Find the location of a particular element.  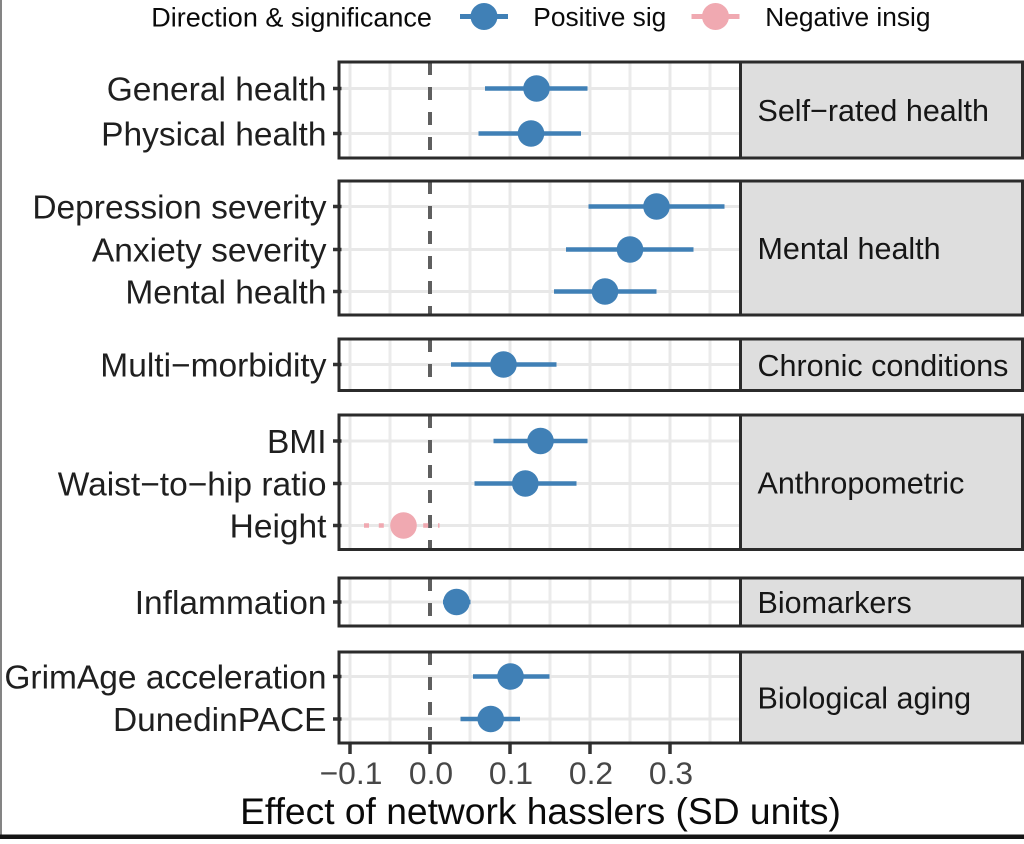

svg-text: DunedinPACE is located at coordinates (220, 720).